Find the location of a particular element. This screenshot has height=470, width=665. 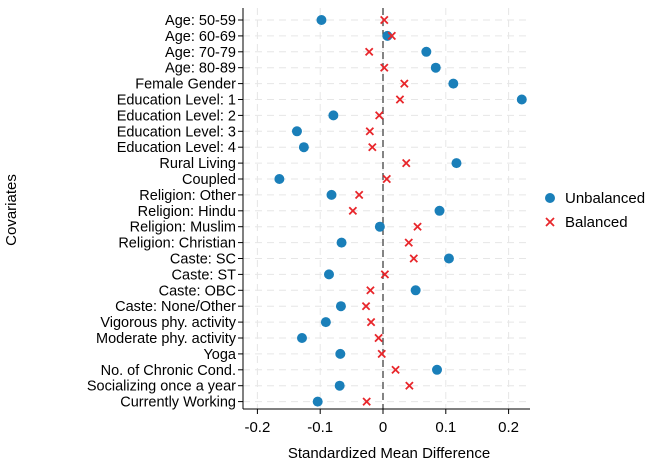

y-tick-label: Religion: Muslim is located at coordinates (183, 228).